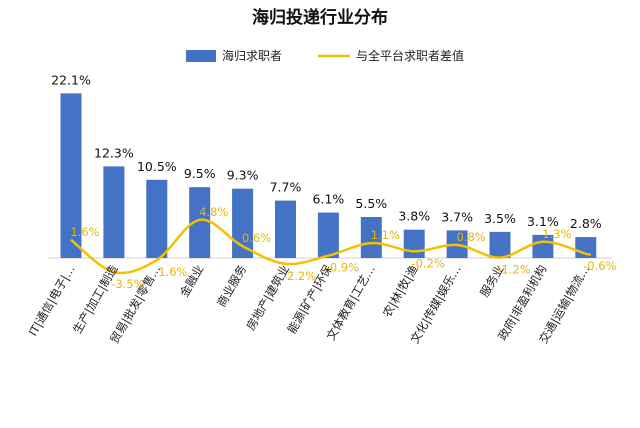 This screenshot has width=640, height=428. What do you see at coordinates (586, 223) in the screenshot?
I see `bar-value-label: 2.8%` at bounding box center [586, 223].